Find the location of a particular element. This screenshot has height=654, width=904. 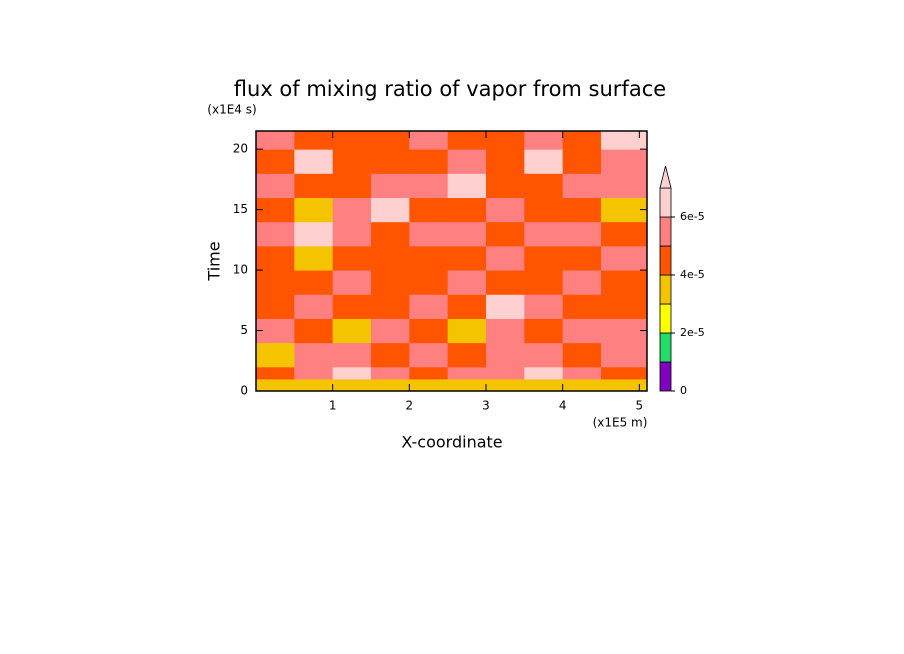

y-axis-label: Time is located at coordinates (214, 261).